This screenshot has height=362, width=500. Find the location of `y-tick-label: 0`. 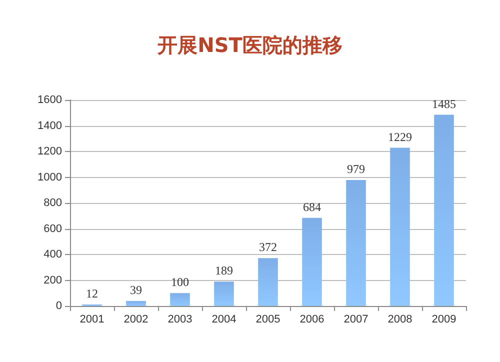

y-tick-label: 0 is located at coordinates (59, 306).